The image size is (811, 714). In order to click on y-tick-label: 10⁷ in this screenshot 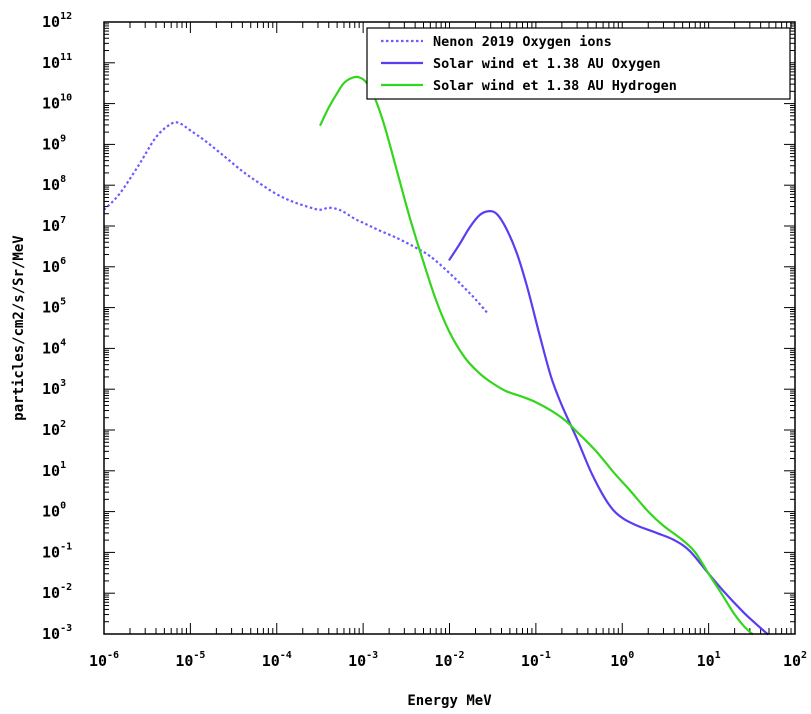, I will do `click(54, 225)`.